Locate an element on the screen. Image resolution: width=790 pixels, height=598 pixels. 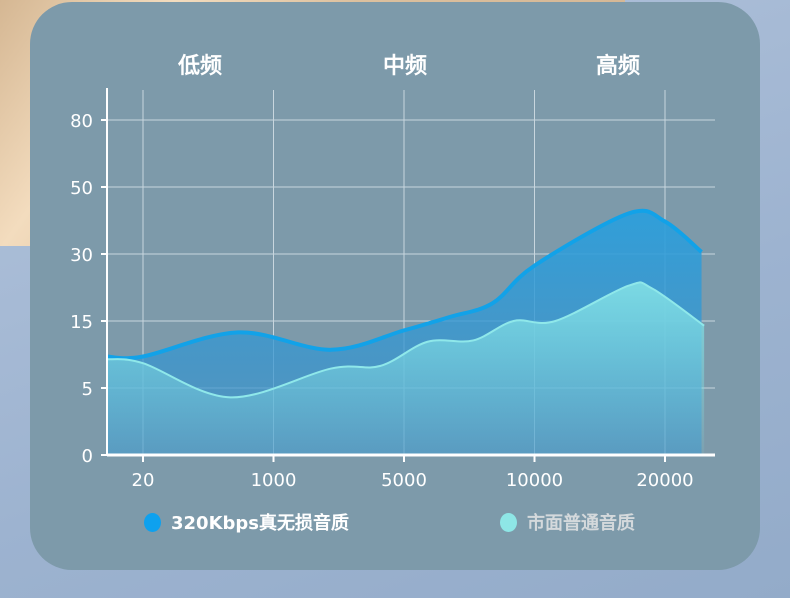
band-label-high: 高频 is located at coordinates (617, 66).